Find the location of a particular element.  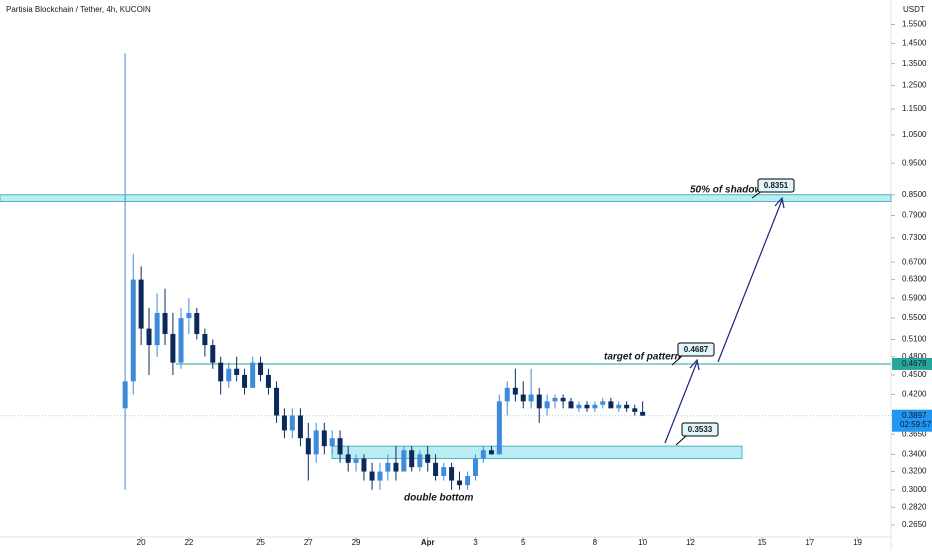

x-tick-label: 8 is located at coordinates (595, 542).